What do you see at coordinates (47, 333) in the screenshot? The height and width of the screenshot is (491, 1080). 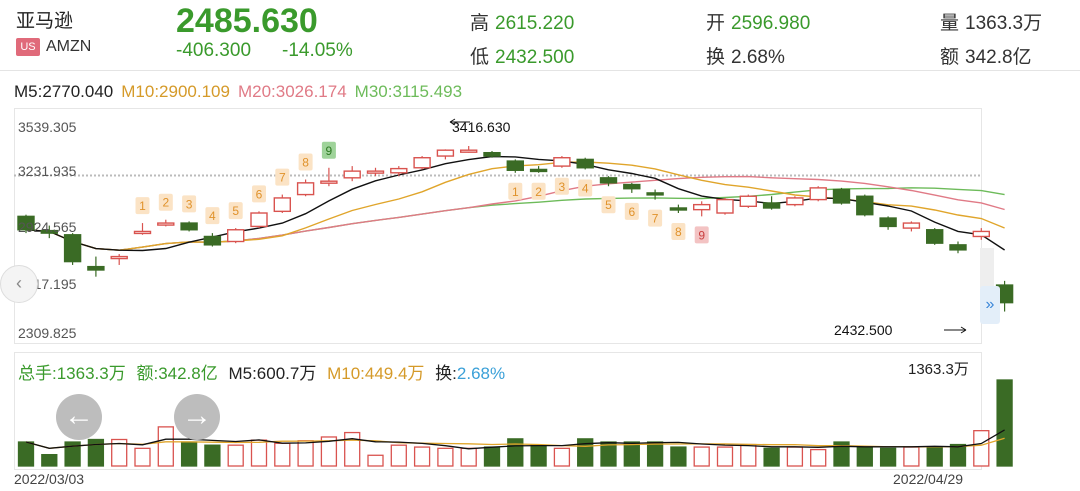 I see `y-tick-4: 2309.825` at bounding box center [47, 333].